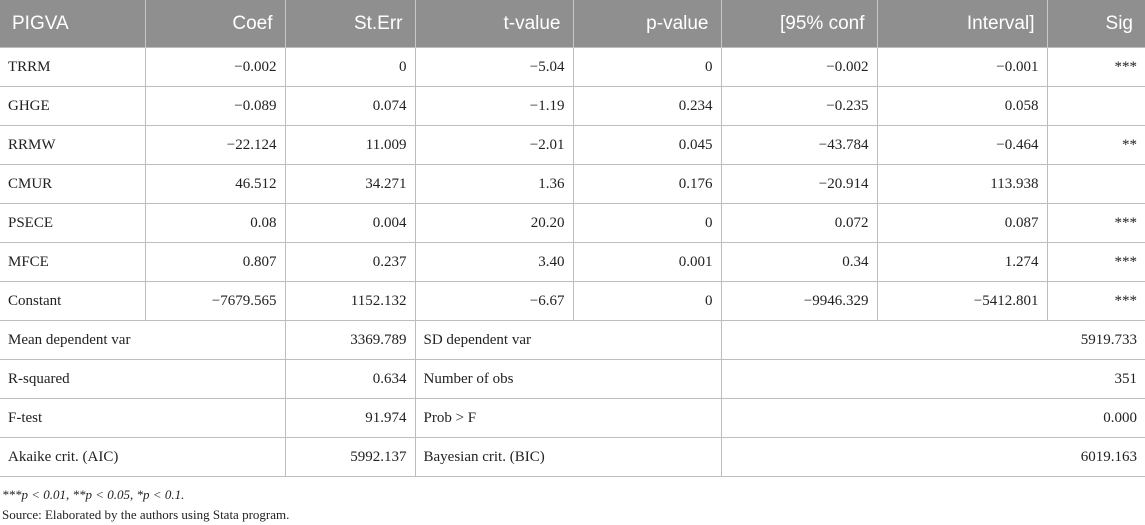 Image resolution: width=1145 pixels, height=525 pixels. Describe the element at coordinates (494, 67) in the screenshot. I see `cell-t-value: −5.04` at that location.